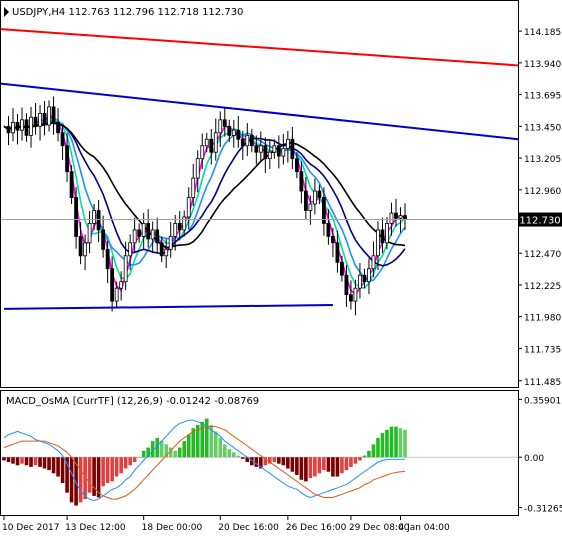 This screenshot has width=562, height=538. Describe the element at coordinates (6, 12) in the screenshot. I see `collapse-arrow-icon` at that location.